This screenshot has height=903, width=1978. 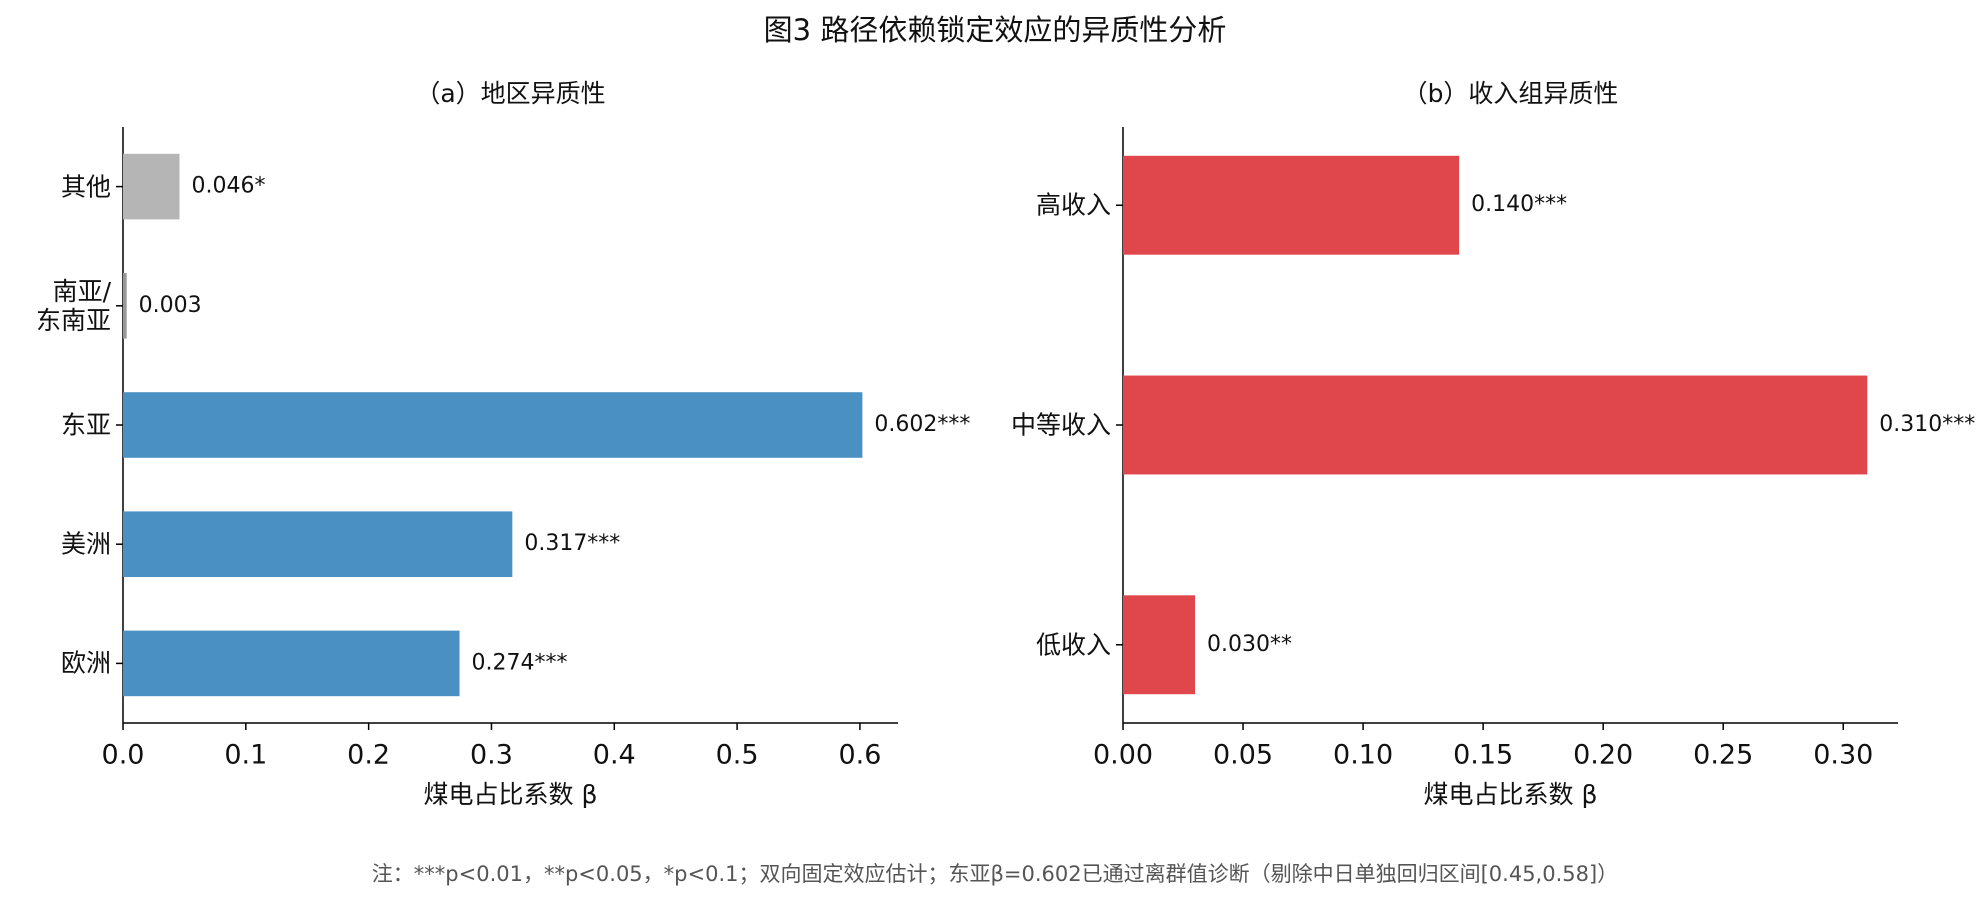 What do you see at coordinates (491, 755) in the screenshot?
I see `x-tick-label: 0.3` at bounding box center [491, 755].